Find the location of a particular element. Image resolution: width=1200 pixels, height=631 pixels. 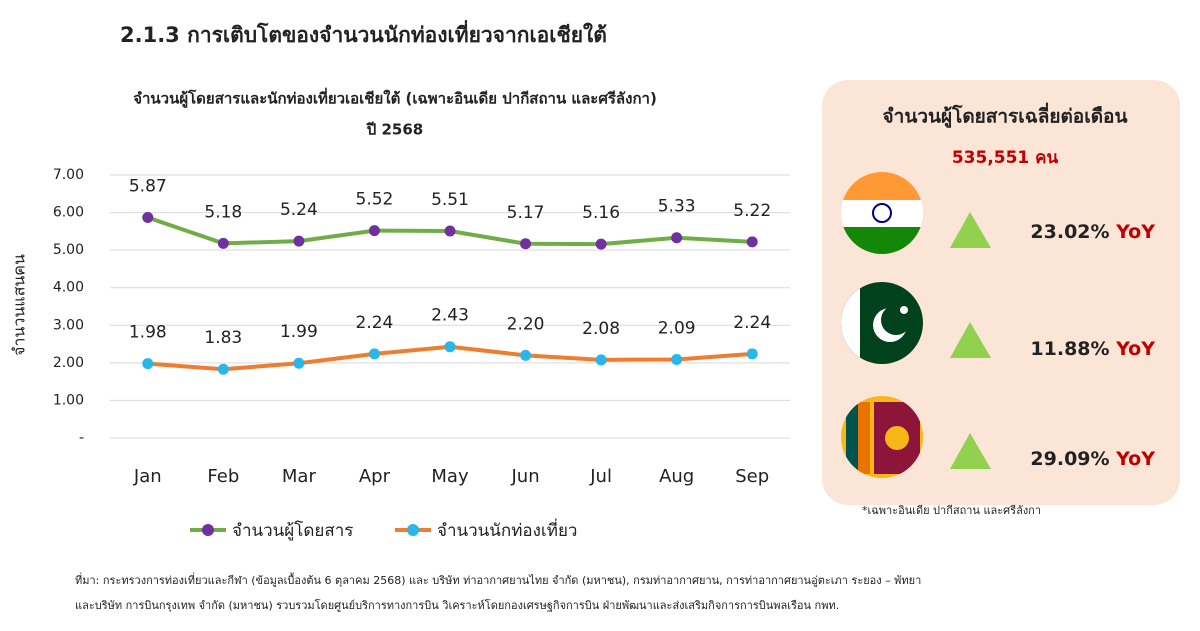

y-tick-label: 1.00 is located at coordinates (68, 400).